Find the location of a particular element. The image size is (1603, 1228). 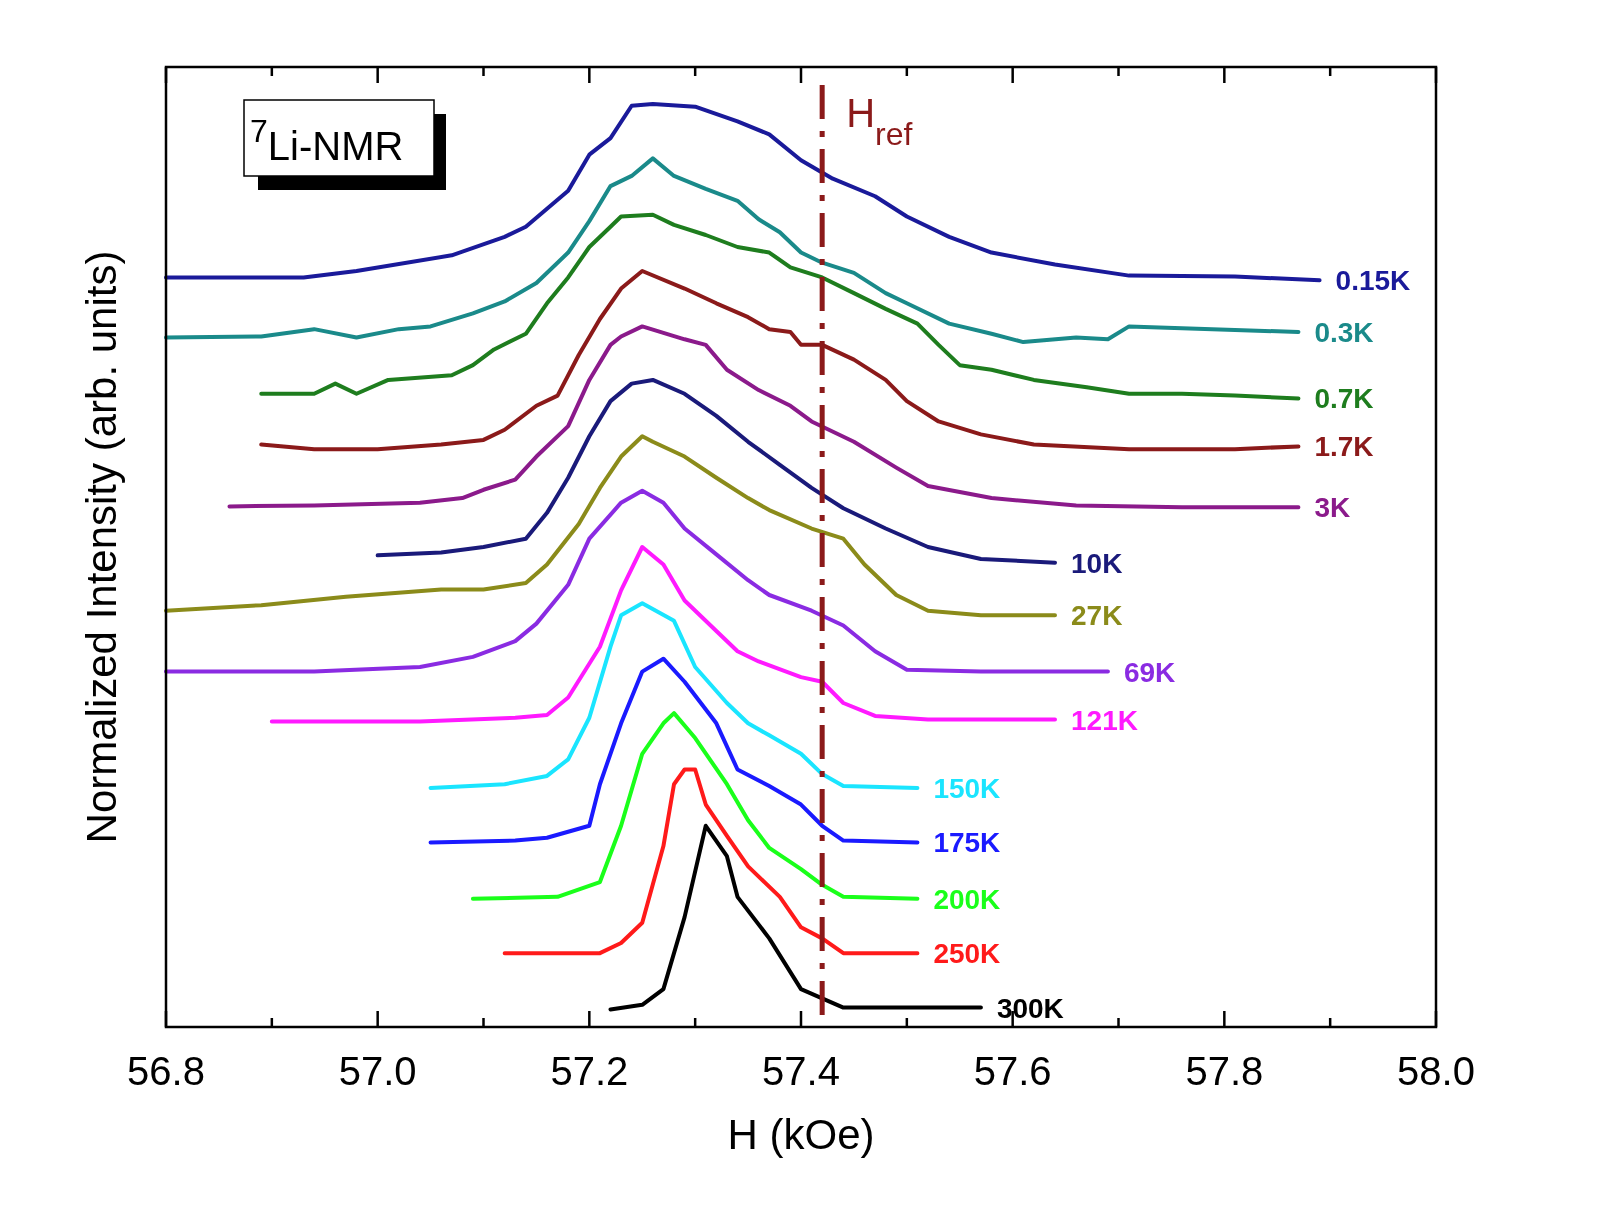

series-label: 27K is located at coordinates (1097, 616).